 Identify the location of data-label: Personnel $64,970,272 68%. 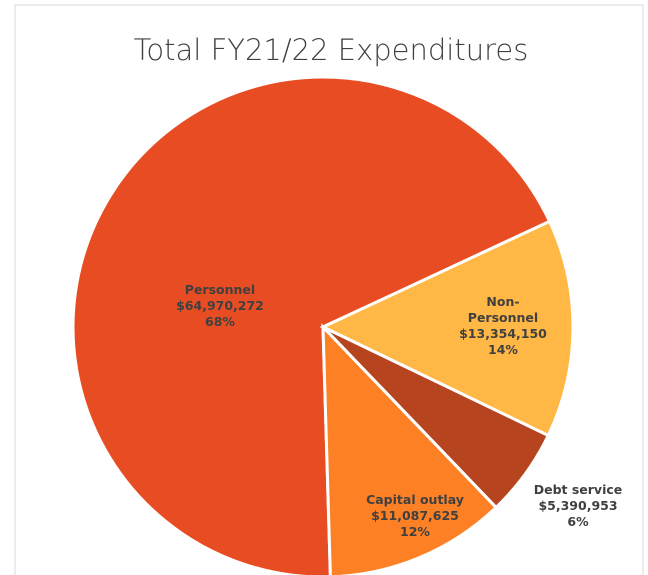
(220, 306).